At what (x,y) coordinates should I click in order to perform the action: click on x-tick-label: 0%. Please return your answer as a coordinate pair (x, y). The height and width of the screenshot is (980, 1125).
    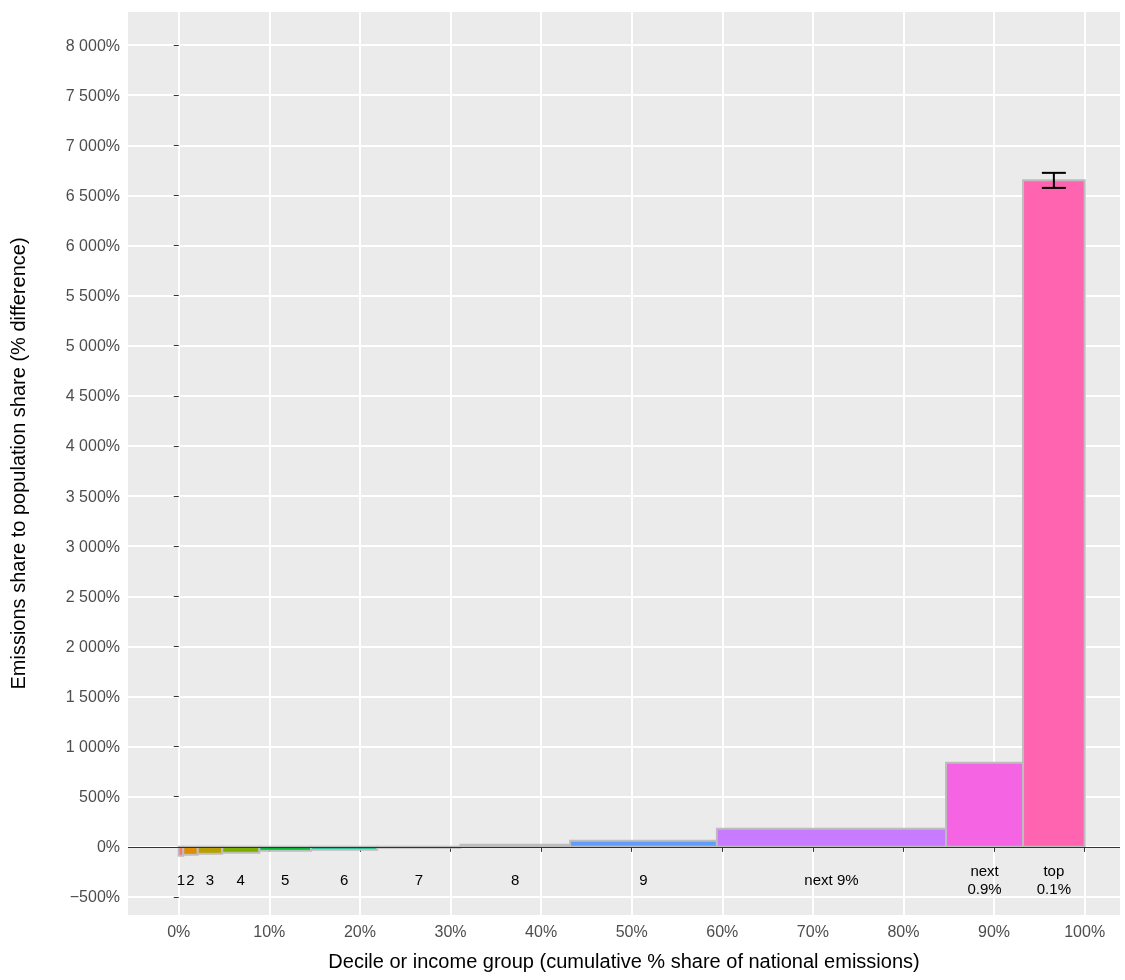
    Looking at the image, I should click on (179, 931).